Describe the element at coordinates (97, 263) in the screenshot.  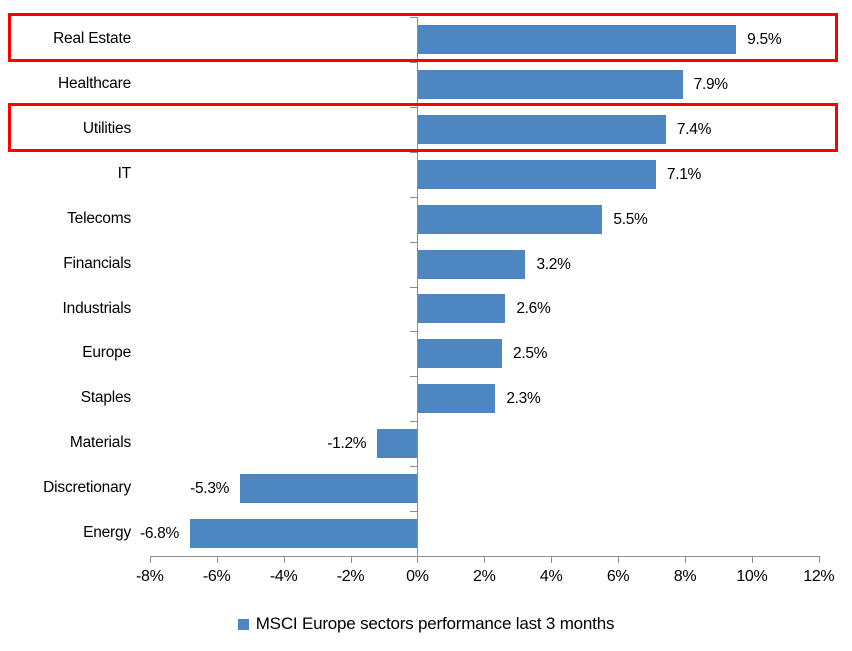
I see `category-label: Financials` at that location.